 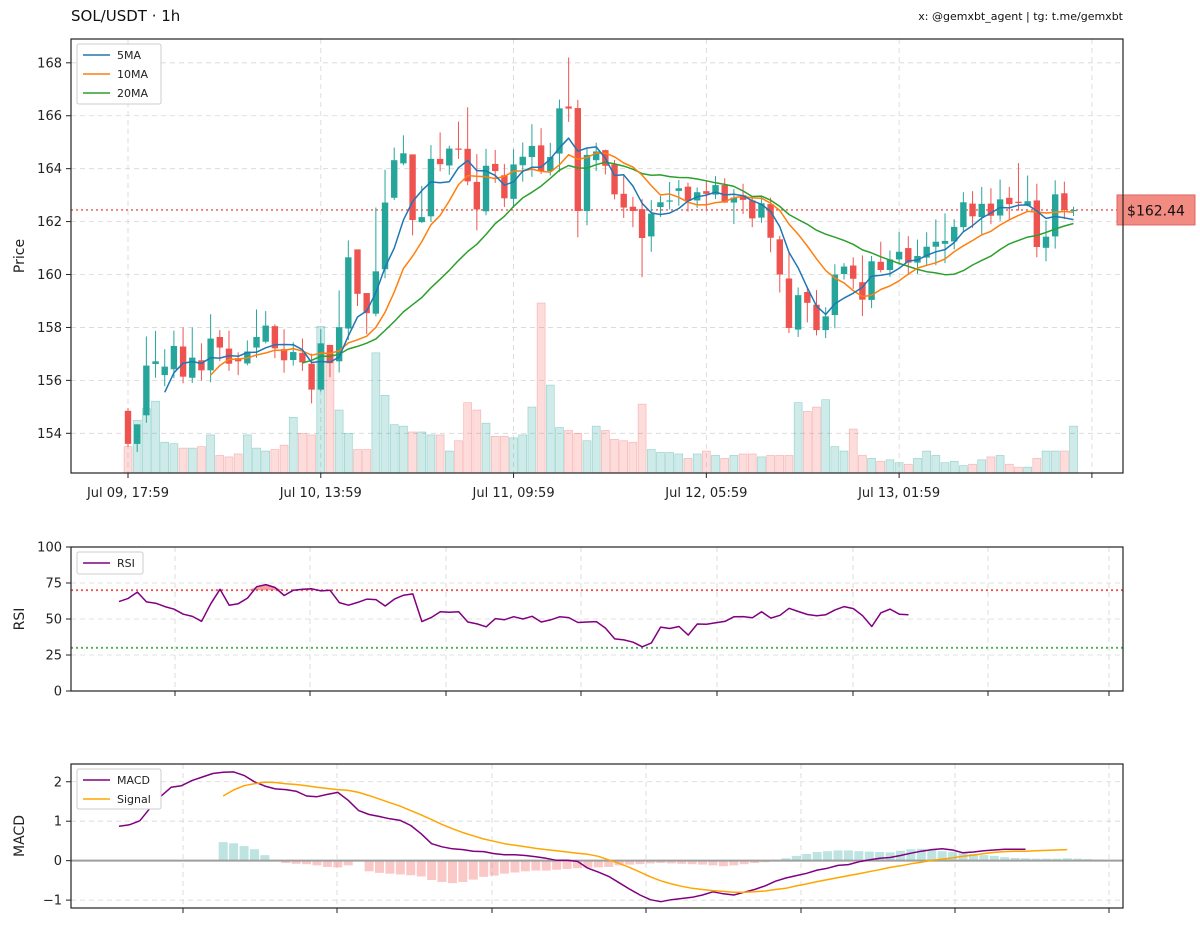 What do you see at coordinates (1156, 211) in the screenshot?
I see `current-price-label: $162.44` at bounding box center [1156, 211].